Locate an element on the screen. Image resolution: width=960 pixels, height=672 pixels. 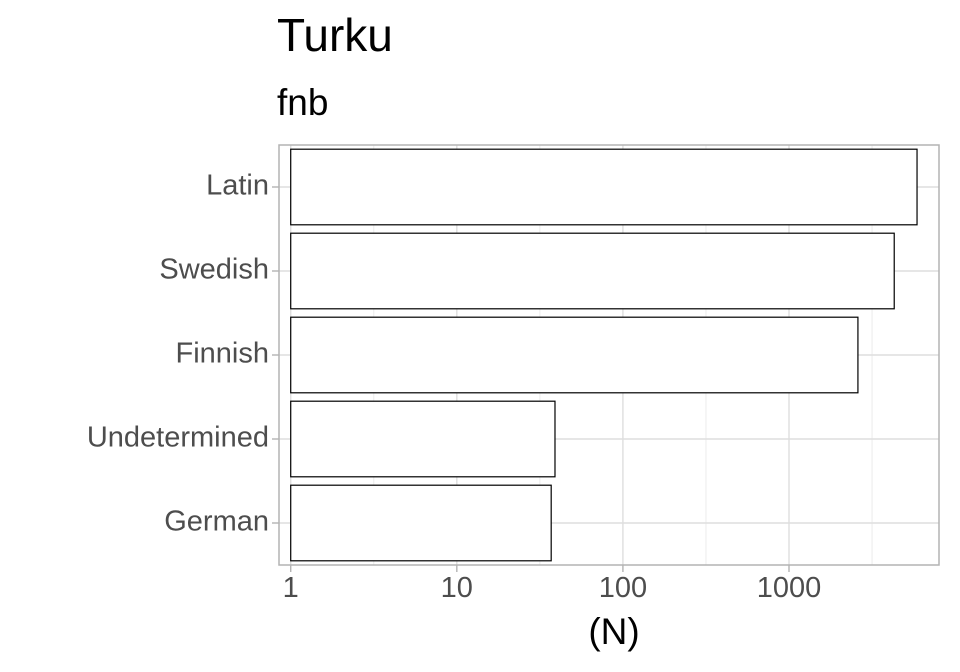
bar-german is located at coordinates (421, 523).